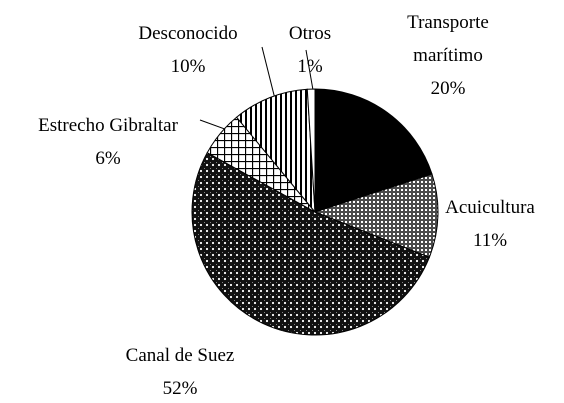 This screenshot has height=403, width=564. What do you see at coordinates (108, 158) in the screenshot?
I see `value-label: 6%` at bounding box center [108, 158].